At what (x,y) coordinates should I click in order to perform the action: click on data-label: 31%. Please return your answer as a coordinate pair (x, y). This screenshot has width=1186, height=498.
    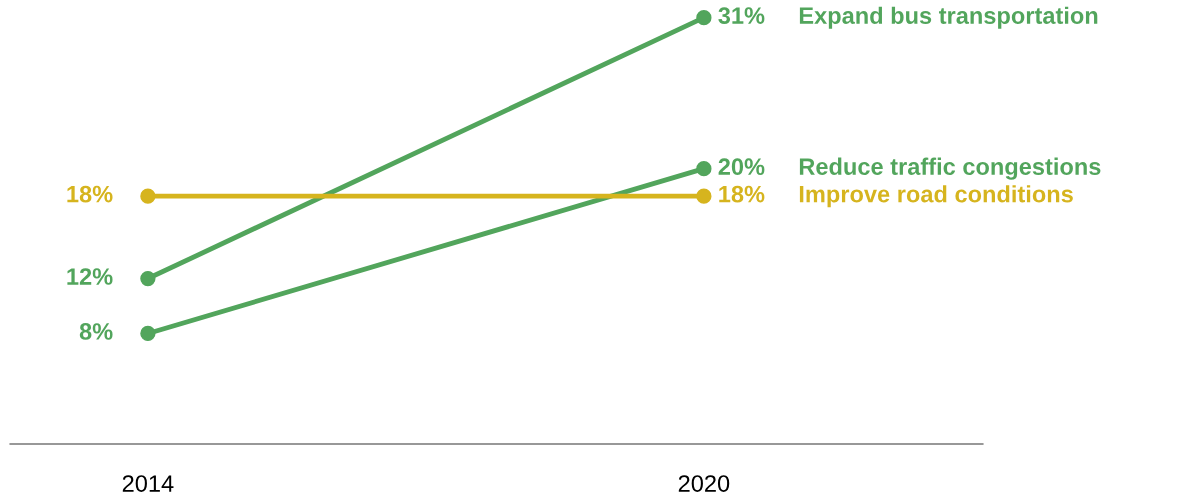
    Looking at the image, I should click on (741, 15).